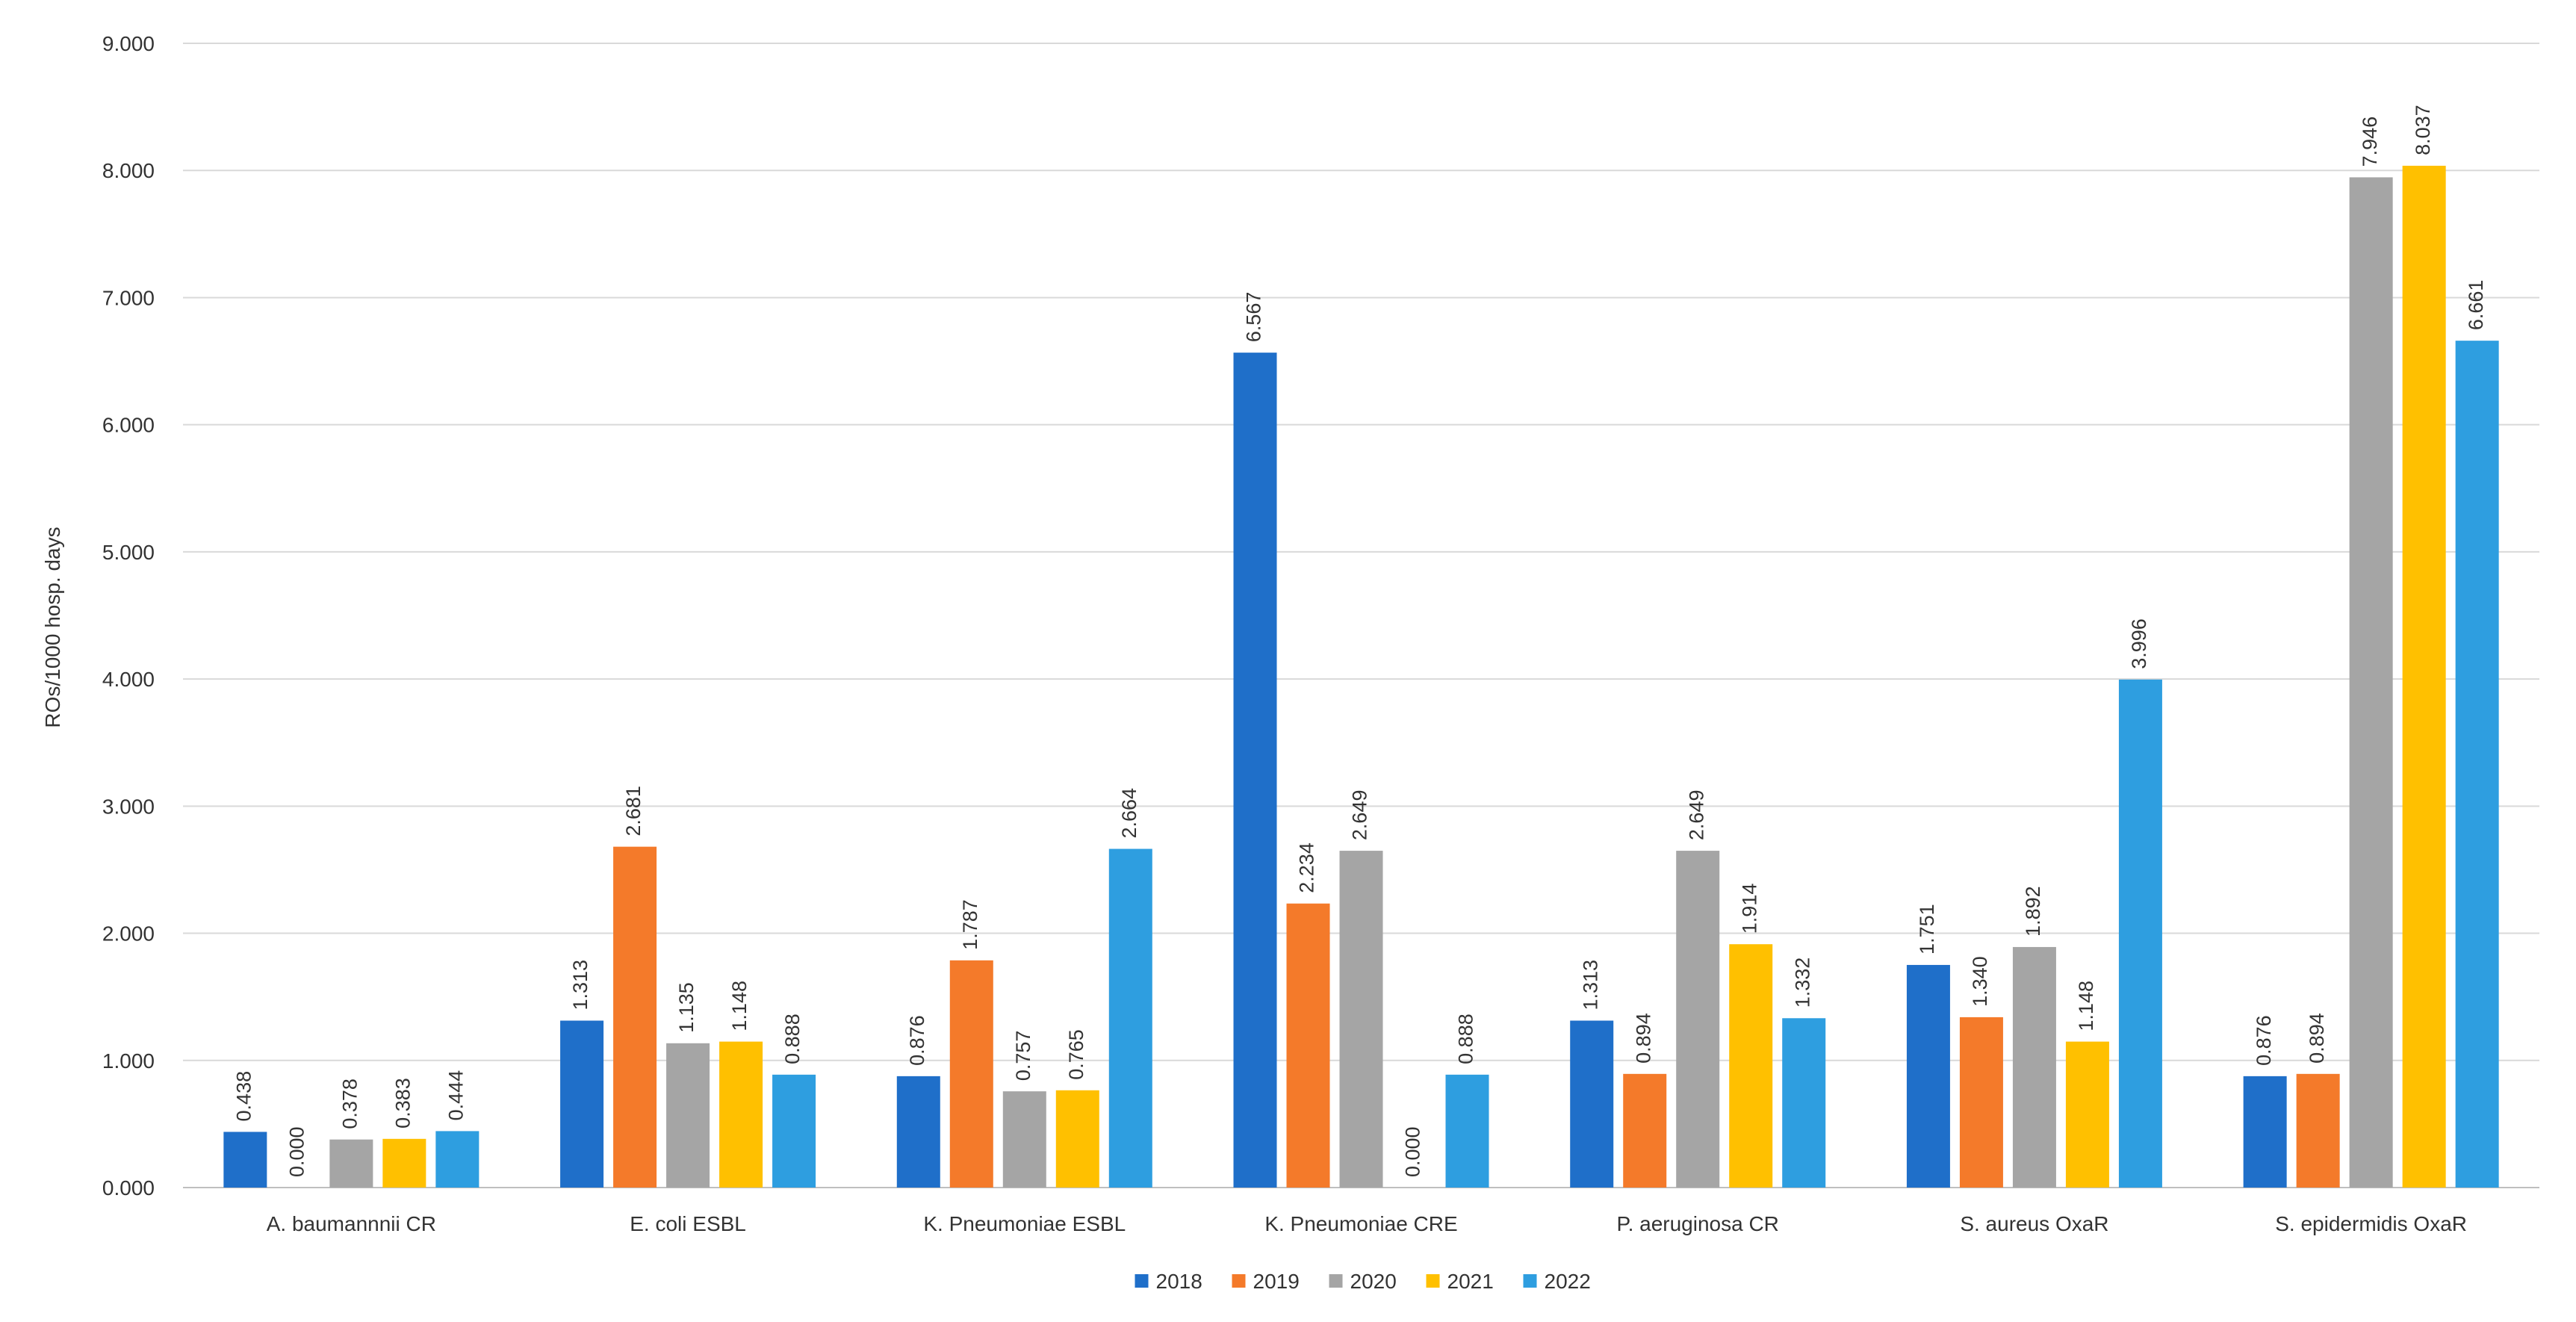 The width and height of the screenshot is (2576, 1322). Describe the element at coordinates (350, 1104) in the screenshot. I see `data-label: 0.378` at that location.